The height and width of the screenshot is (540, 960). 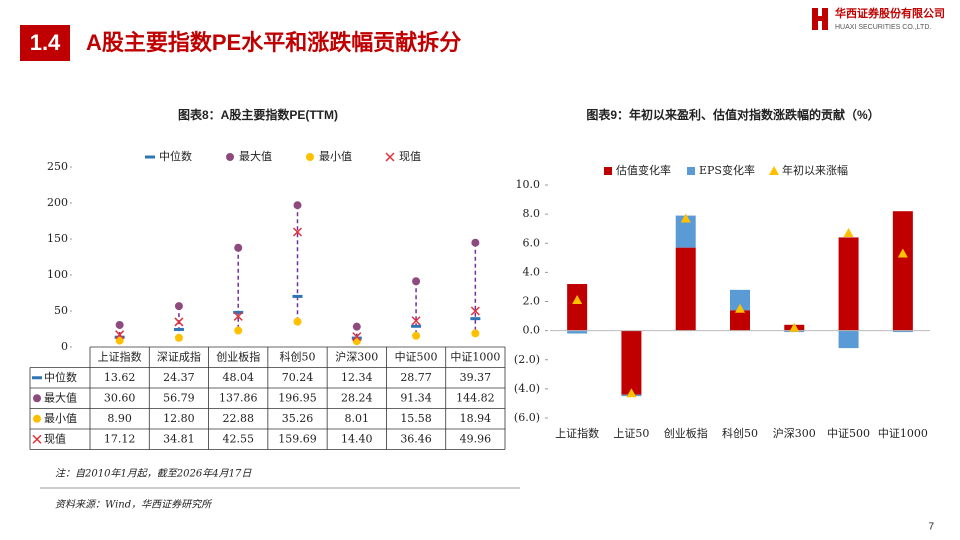 I want to click on table-cell: 8.01, so click(x=357, y=418).